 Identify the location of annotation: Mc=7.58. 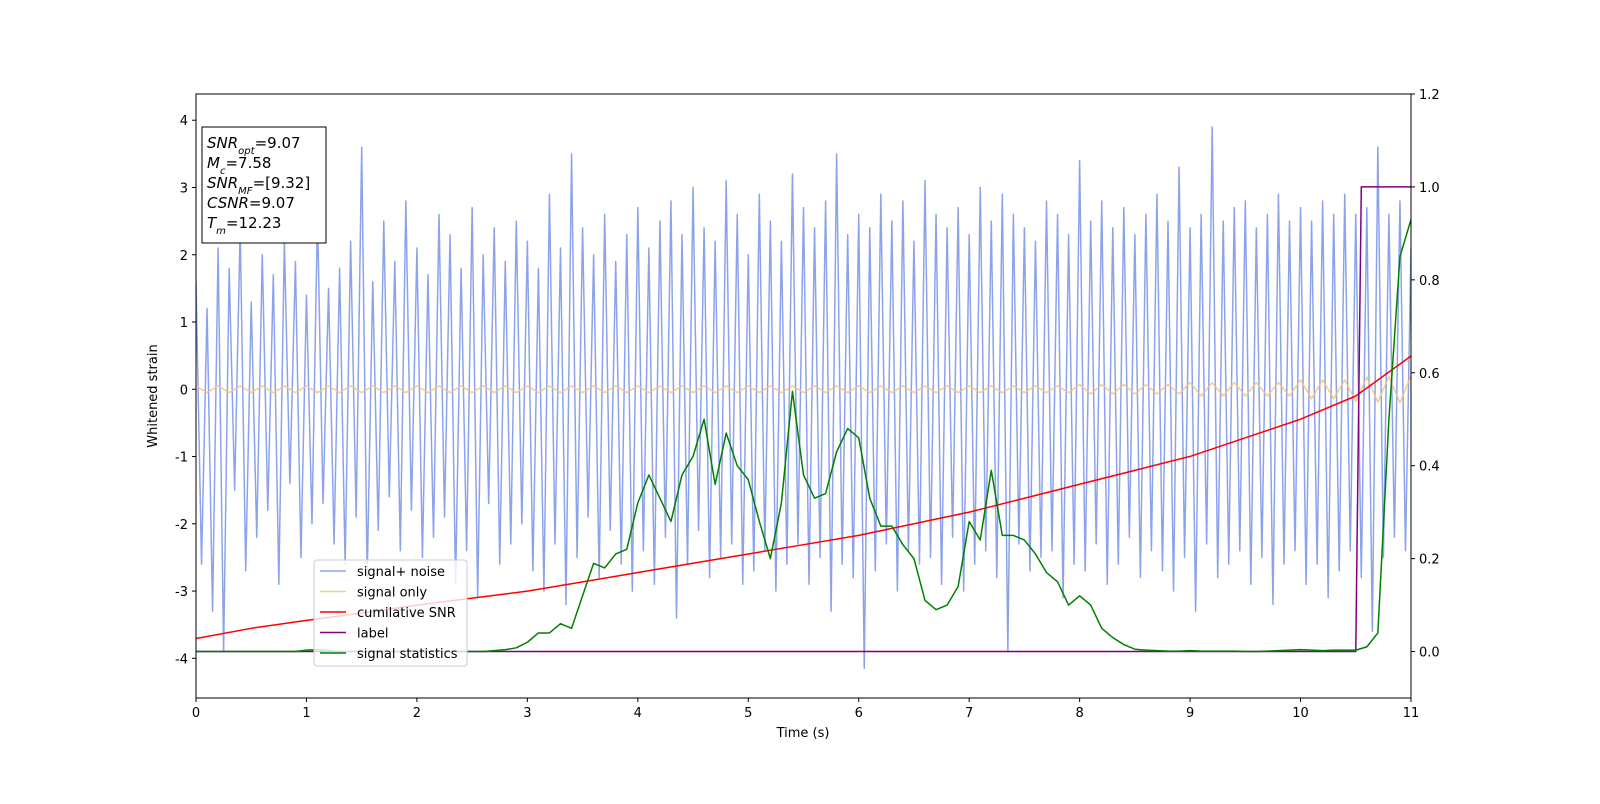
(239, 165).